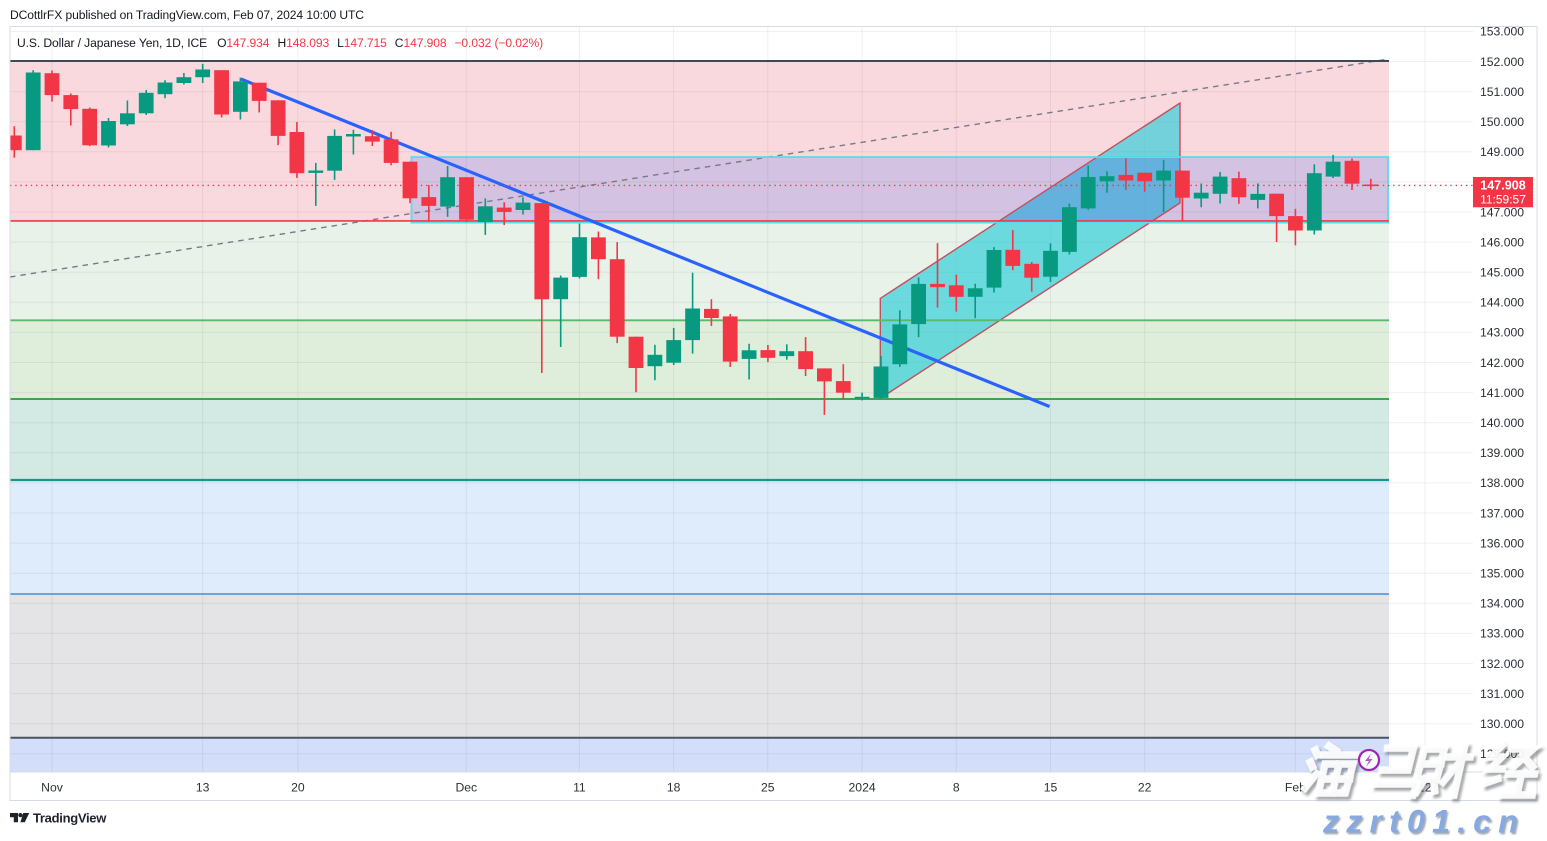  Describe the element at coordinates (956, 788) in the screenshot. I see `svg-text: 8` at that location.